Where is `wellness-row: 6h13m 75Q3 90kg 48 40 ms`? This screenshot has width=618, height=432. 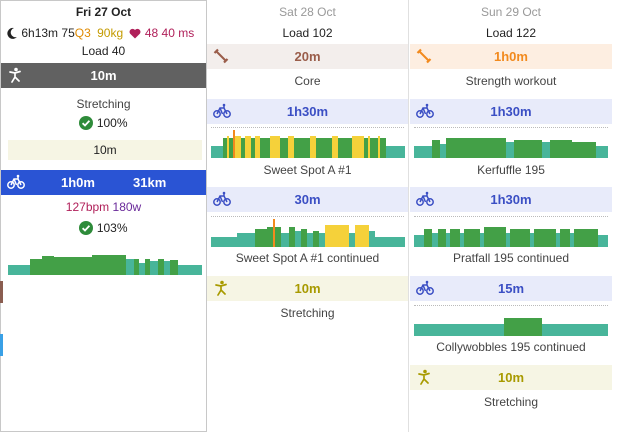
wellness-row: 6h13m 75Q3 90kg 48 40 ms is located at coordinates (100, 34).